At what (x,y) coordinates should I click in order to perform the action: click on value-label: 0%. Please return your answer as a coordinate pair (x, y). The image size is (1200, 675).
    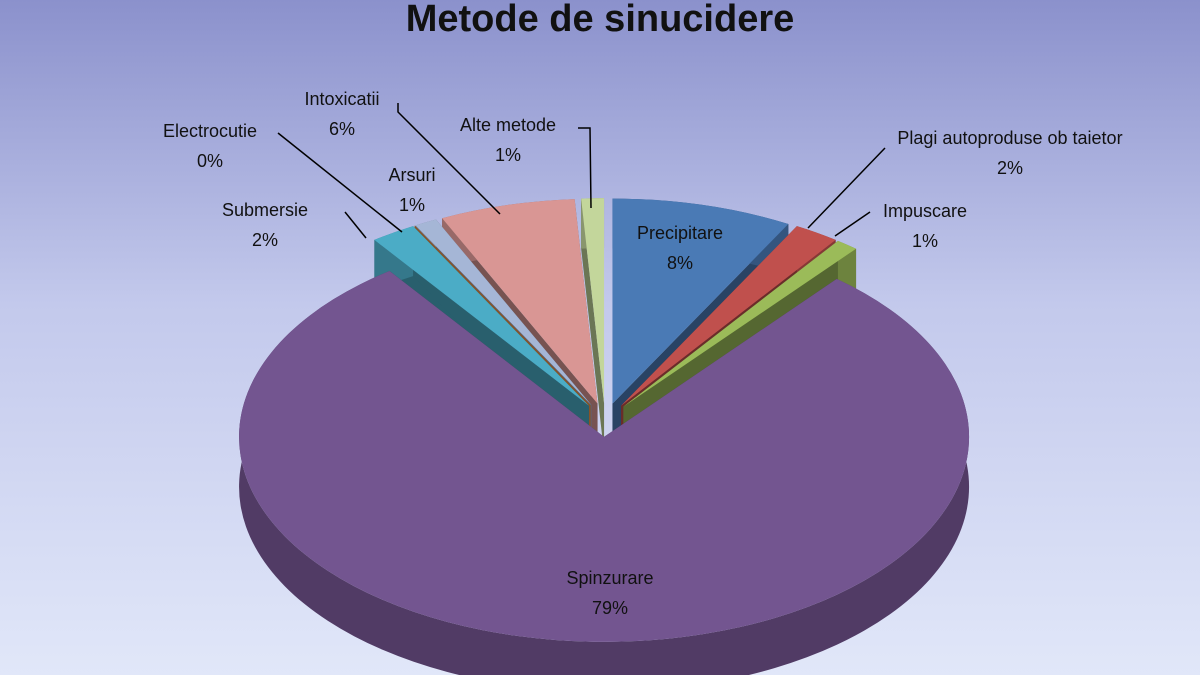
    Looking at the image, I should click on (210, 161).